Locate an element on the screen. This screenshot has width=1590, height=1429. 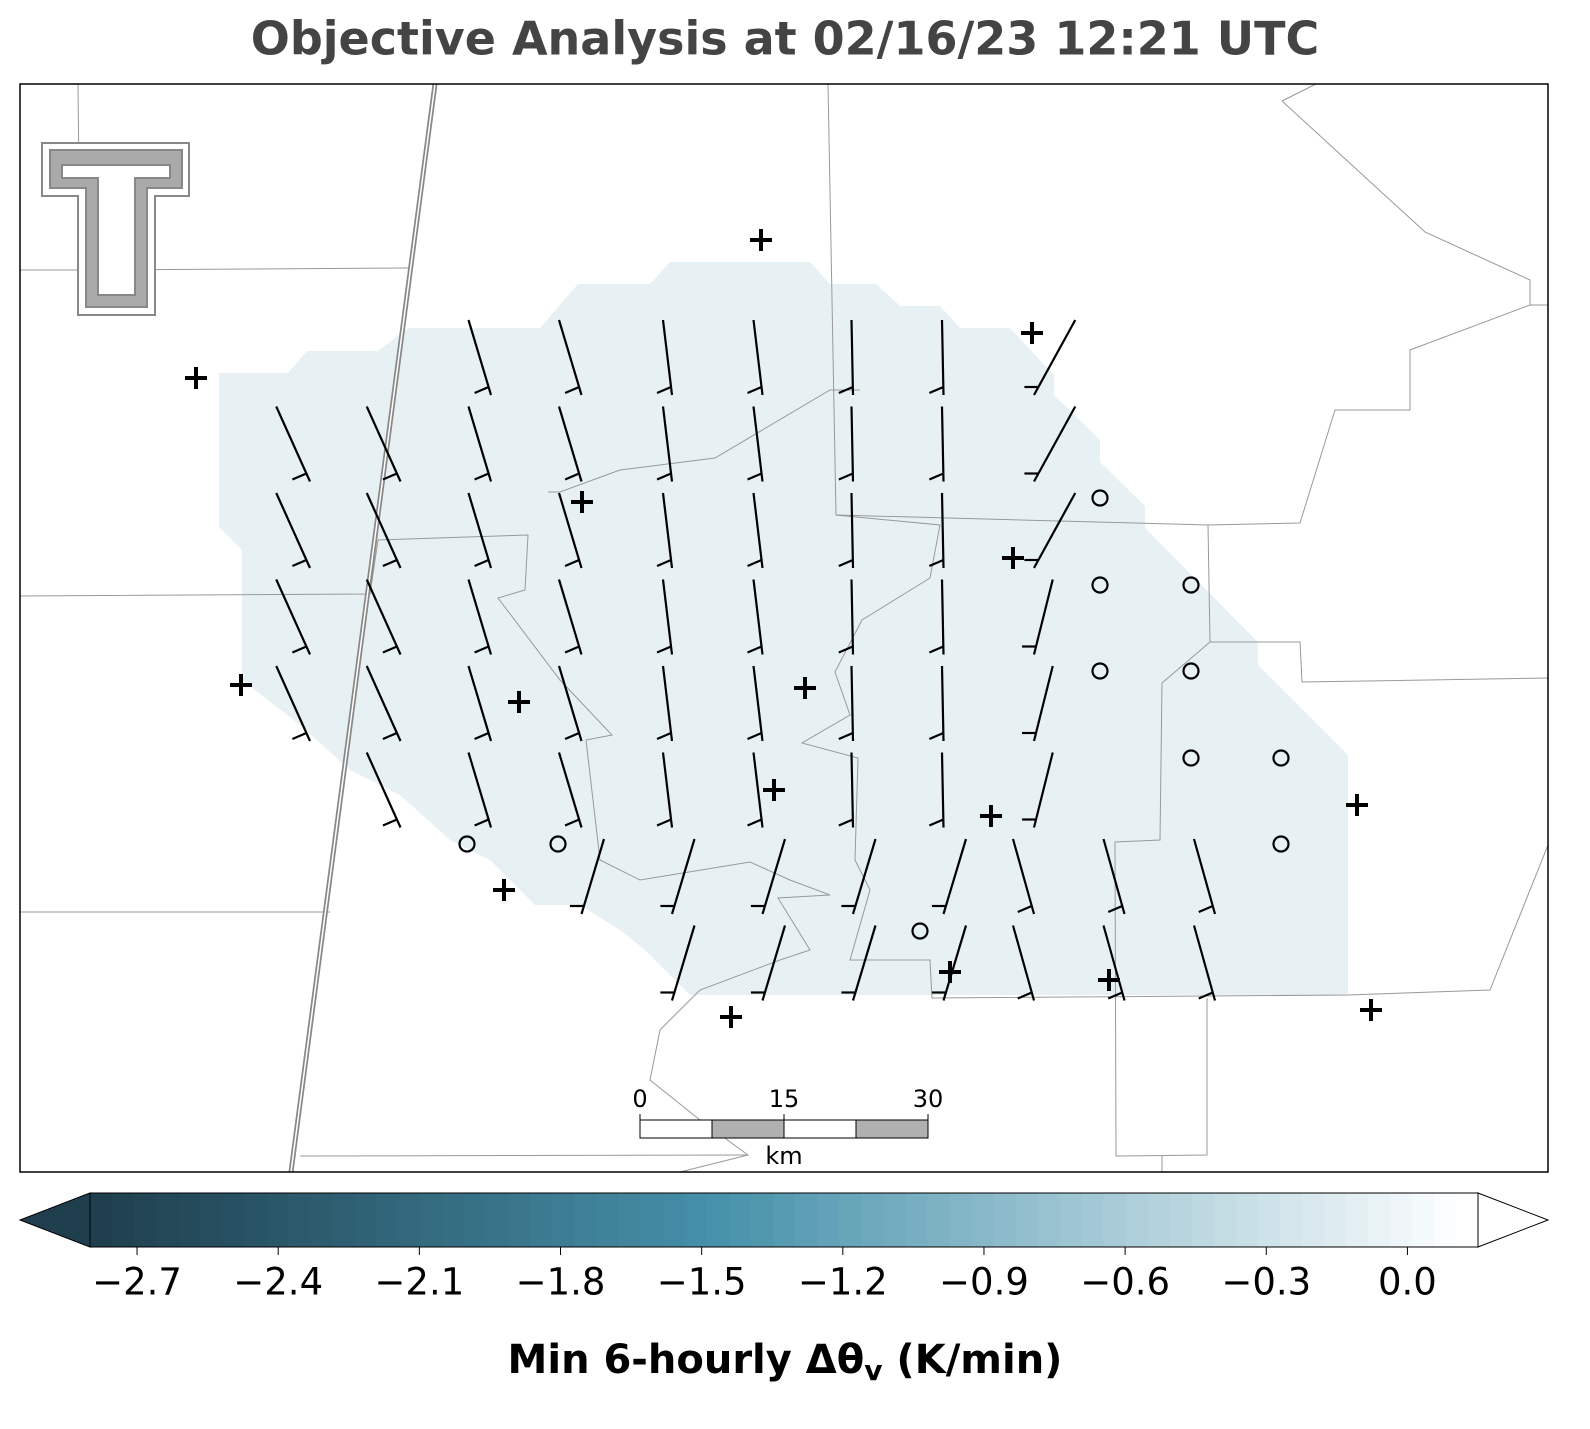
colorbar-tick-label: −1.2 is located at coordinates (843, 1282).